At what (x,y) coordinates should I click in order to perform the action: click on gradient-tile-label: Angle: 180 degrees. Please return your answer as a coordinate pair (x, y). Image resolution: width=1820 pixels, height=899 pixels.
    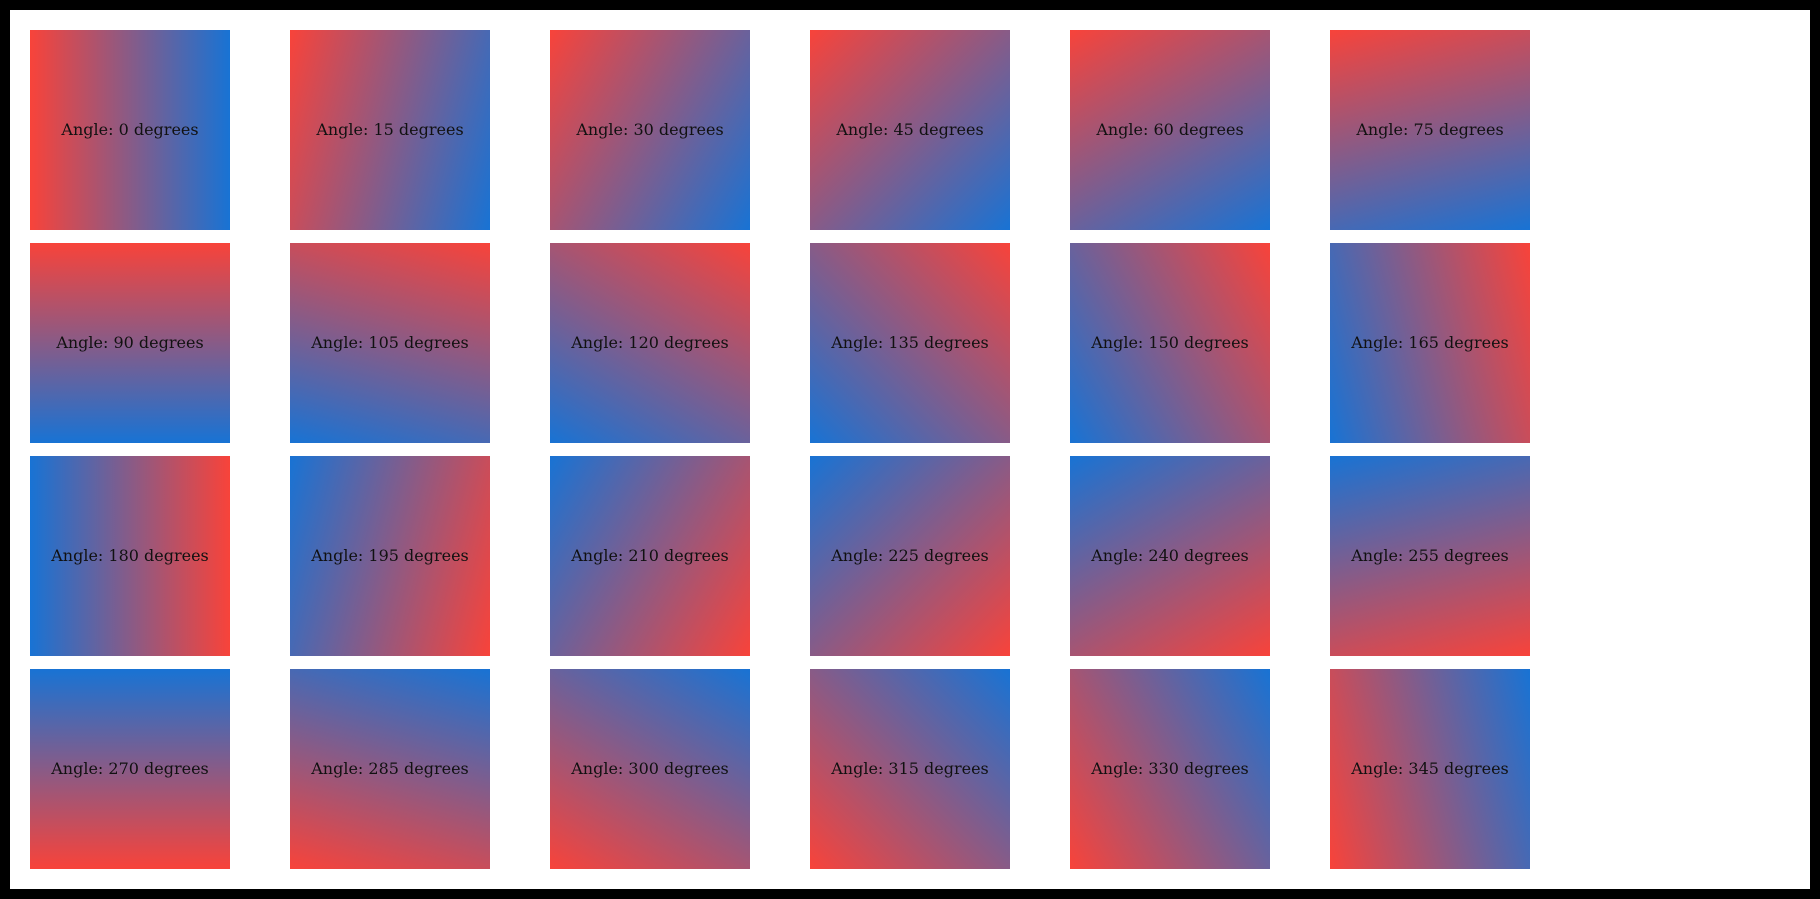
    Looking at the image, I should click on (130, 555).